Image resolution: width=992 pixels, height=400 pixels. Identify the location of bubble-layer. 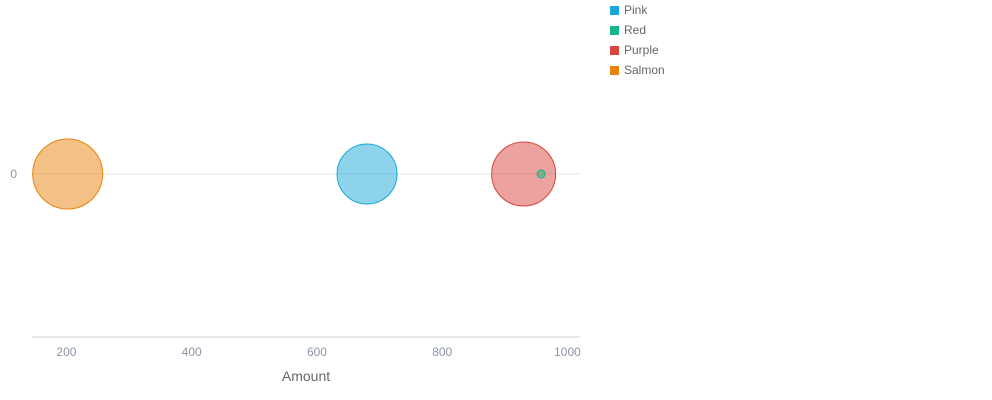
(294, 174).